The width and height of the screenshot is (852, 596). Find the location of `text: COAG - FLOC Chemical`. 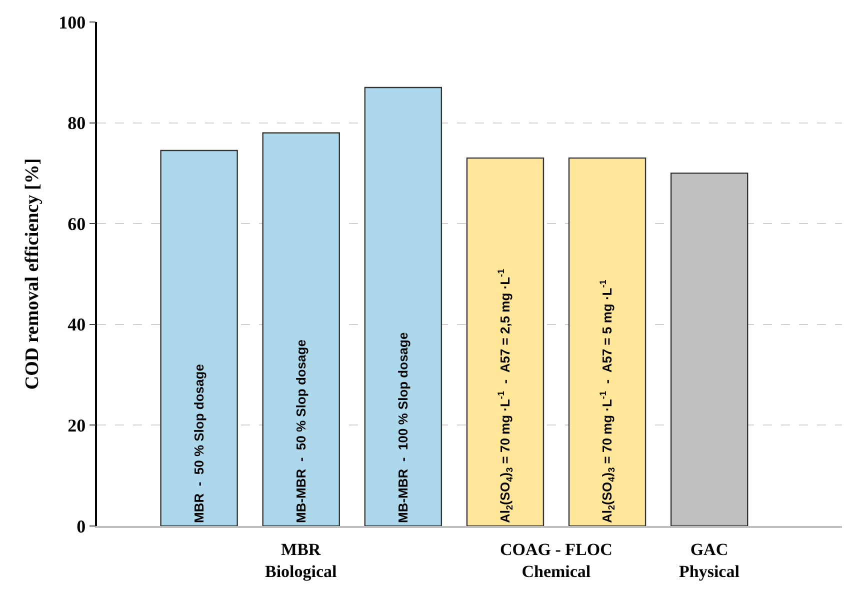

text: COAG - FLOC Chemical is located at coordinates (556, 561).